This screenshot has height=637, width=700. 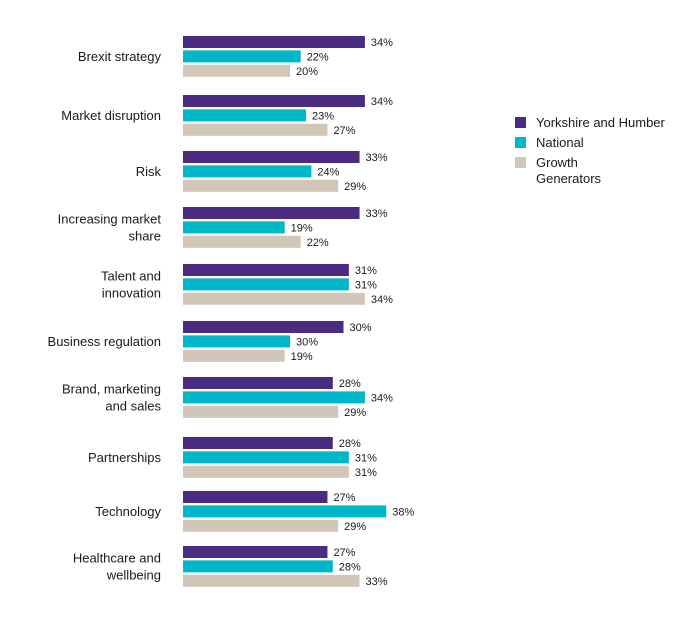 I want to click on category-label: Technology, so click(x=128, y=511).